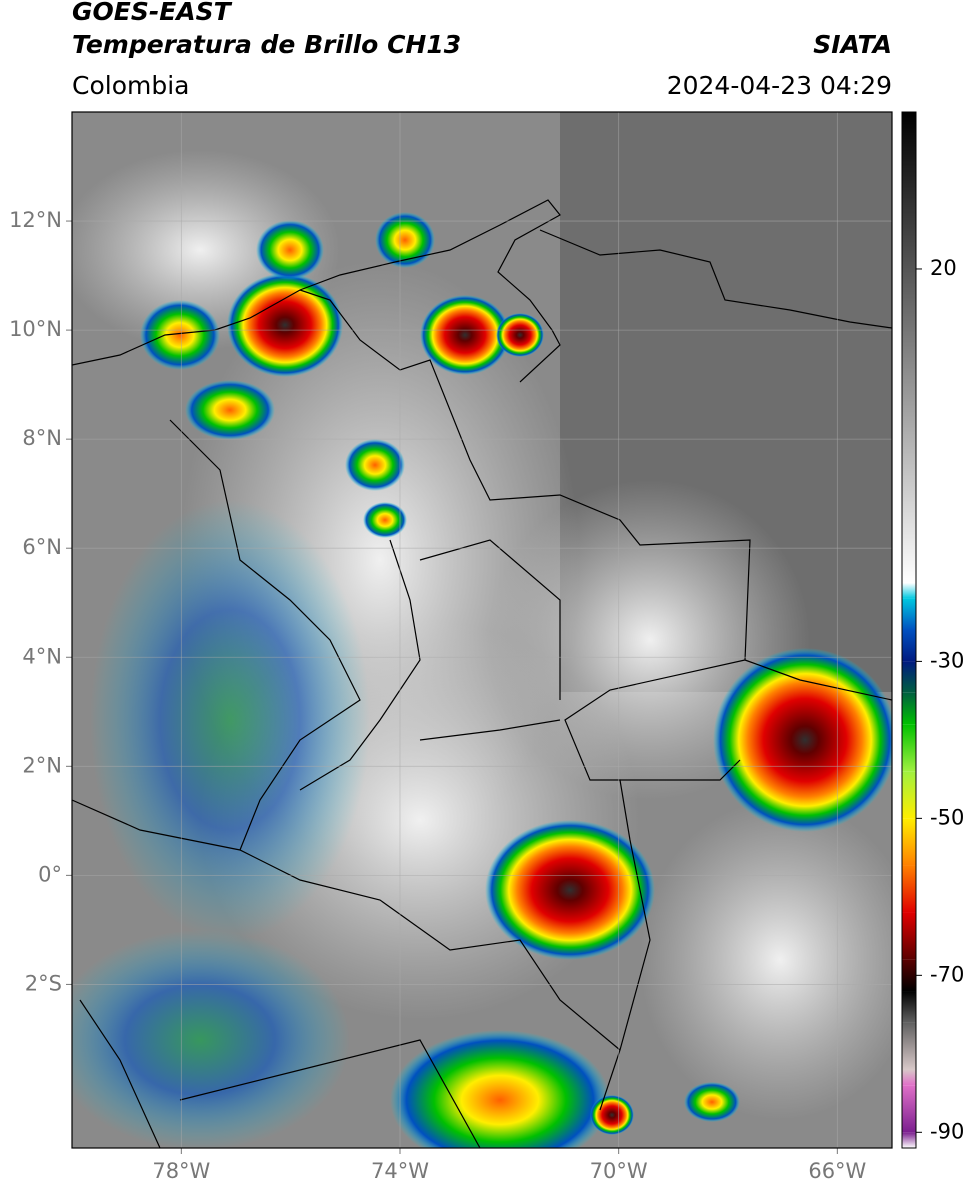  Describe the element at coordinates (50, 874) in the screenshot. I see `y-tick-label: 0°` at that location.